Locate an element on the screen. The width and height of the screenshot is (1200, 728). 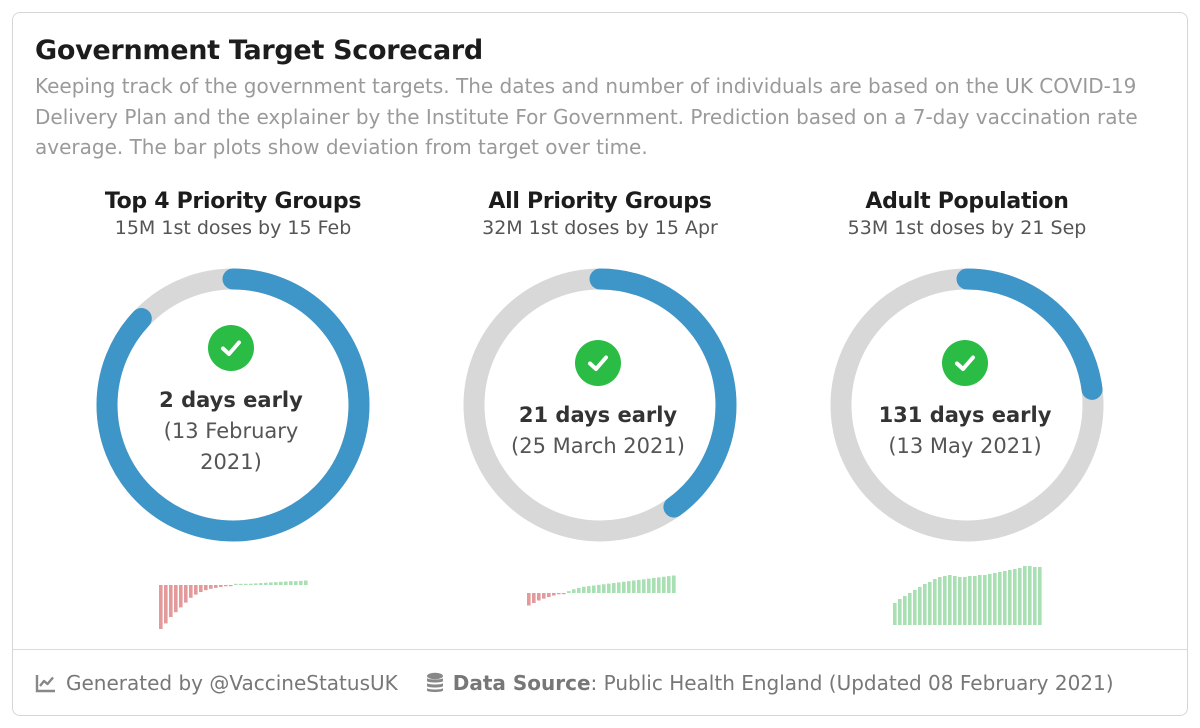
target-status: 131 days early (13 May 2021) is located at coordinates (965, 431).